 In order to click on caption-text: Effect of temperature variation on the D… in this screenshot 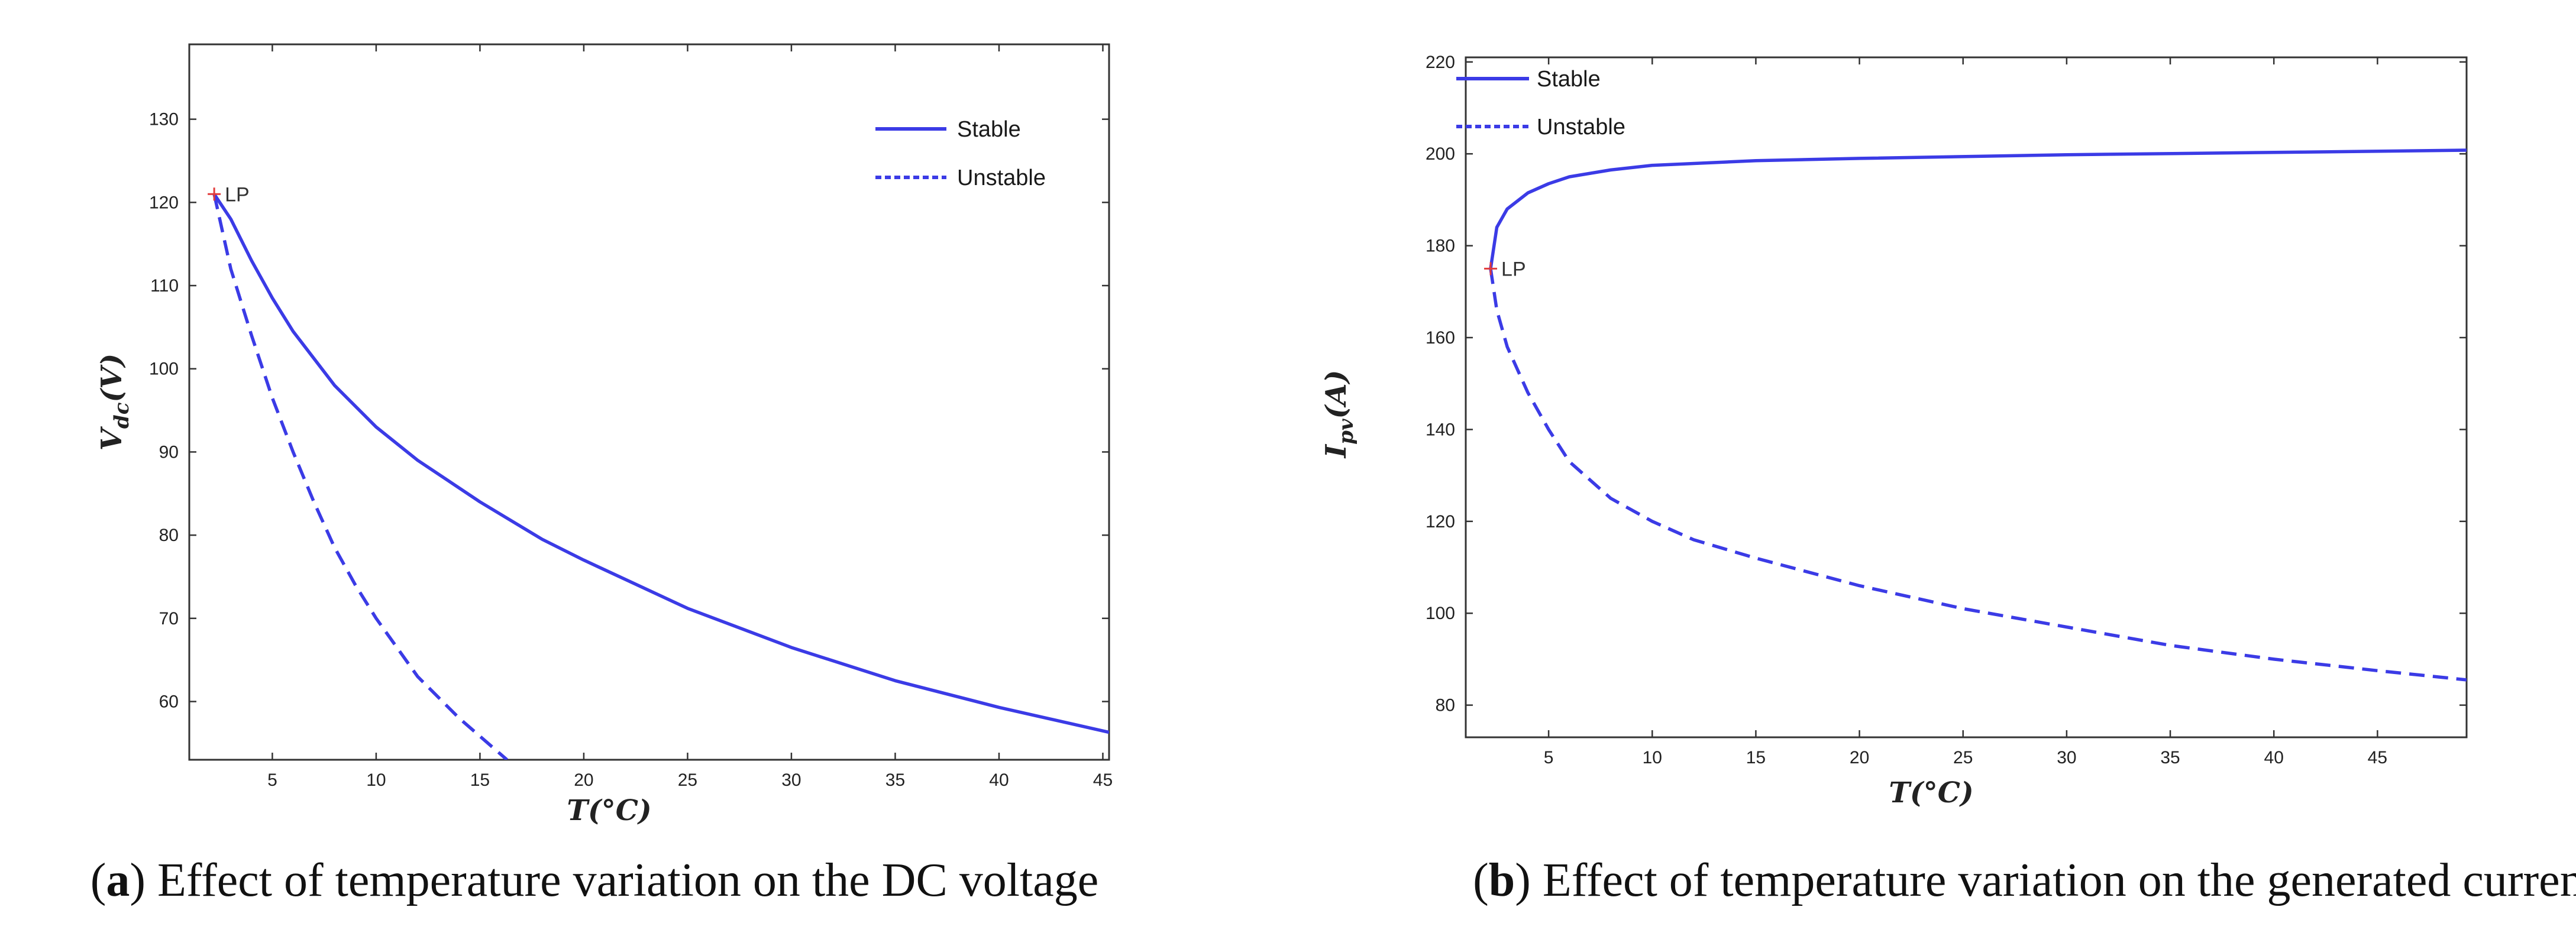, I will do `click(627, 880)`.